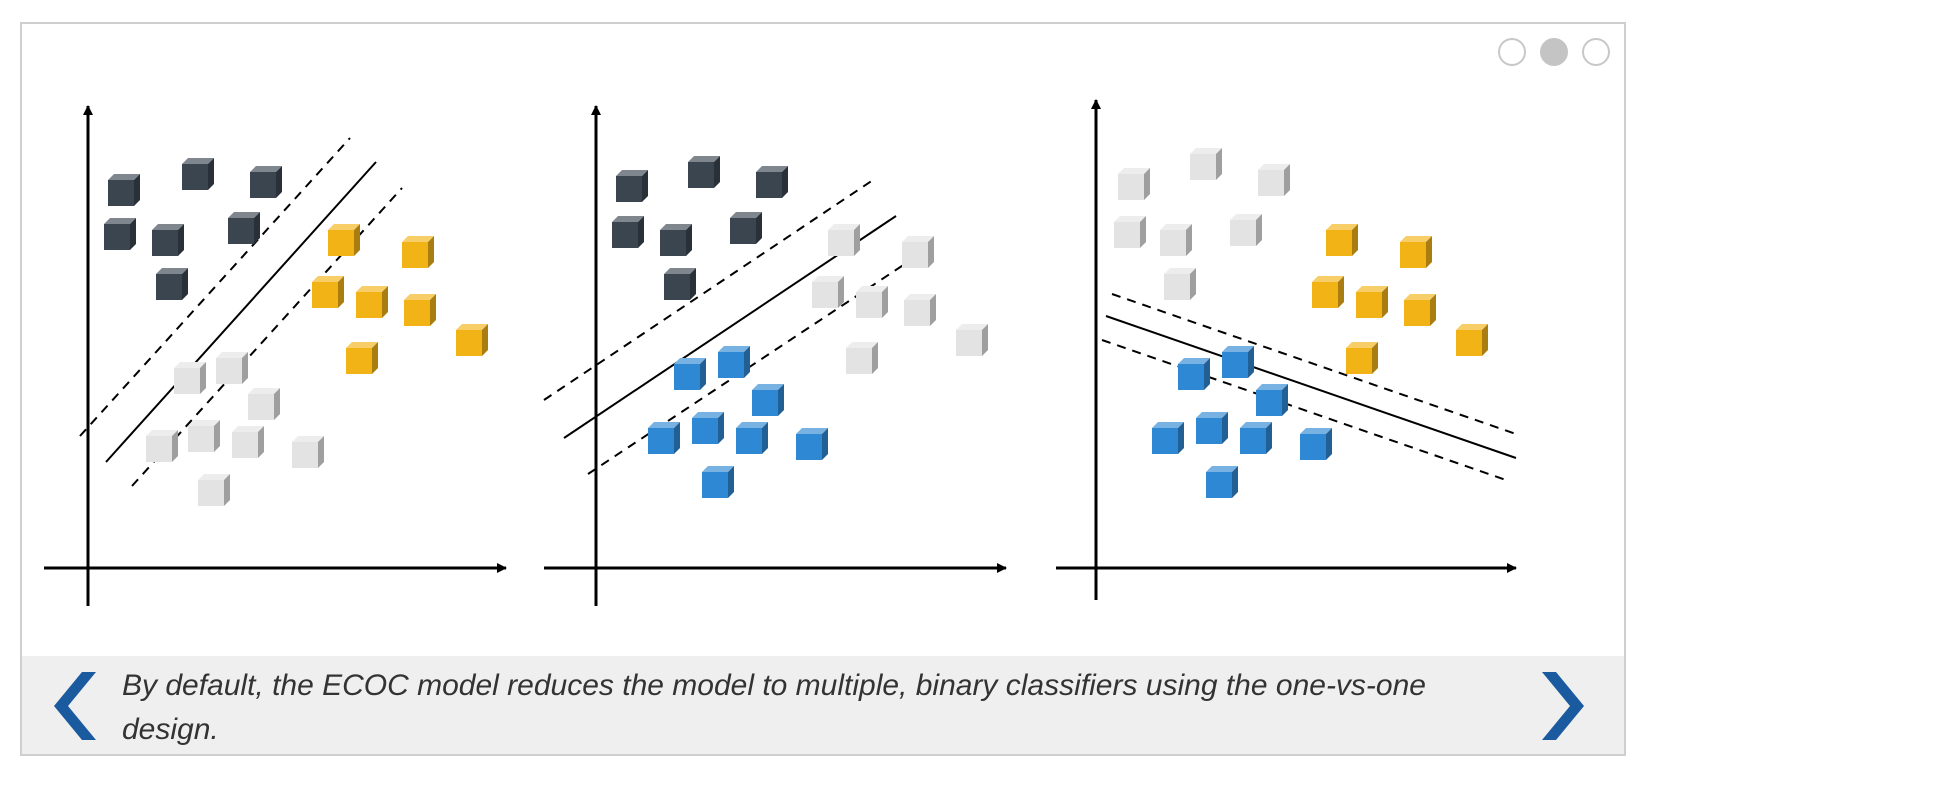 The width and height of the screenshot is (1950, 794). What do you see at coordinates (1304, 410) in the screenshot?
I see `panel-3-margin-lower` at bounding box center [1304, 410].